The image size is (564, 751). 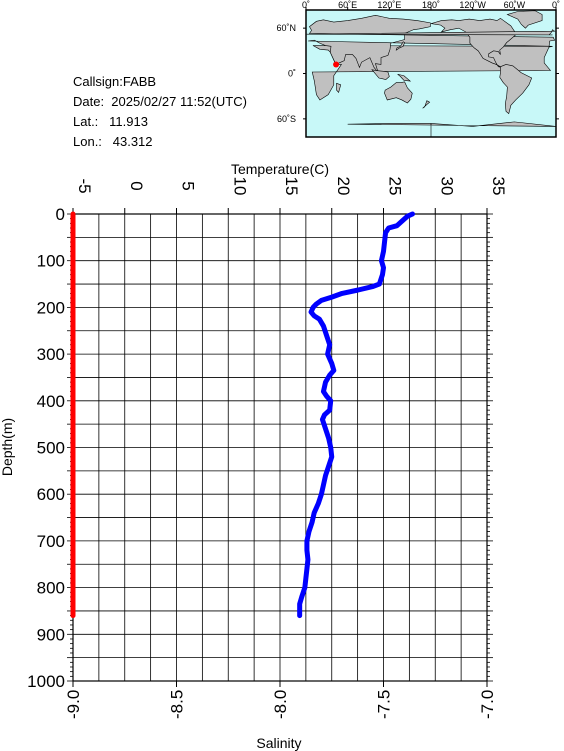 I want to click on map-lon-label: 120˚W, so click(x=472, y=5).